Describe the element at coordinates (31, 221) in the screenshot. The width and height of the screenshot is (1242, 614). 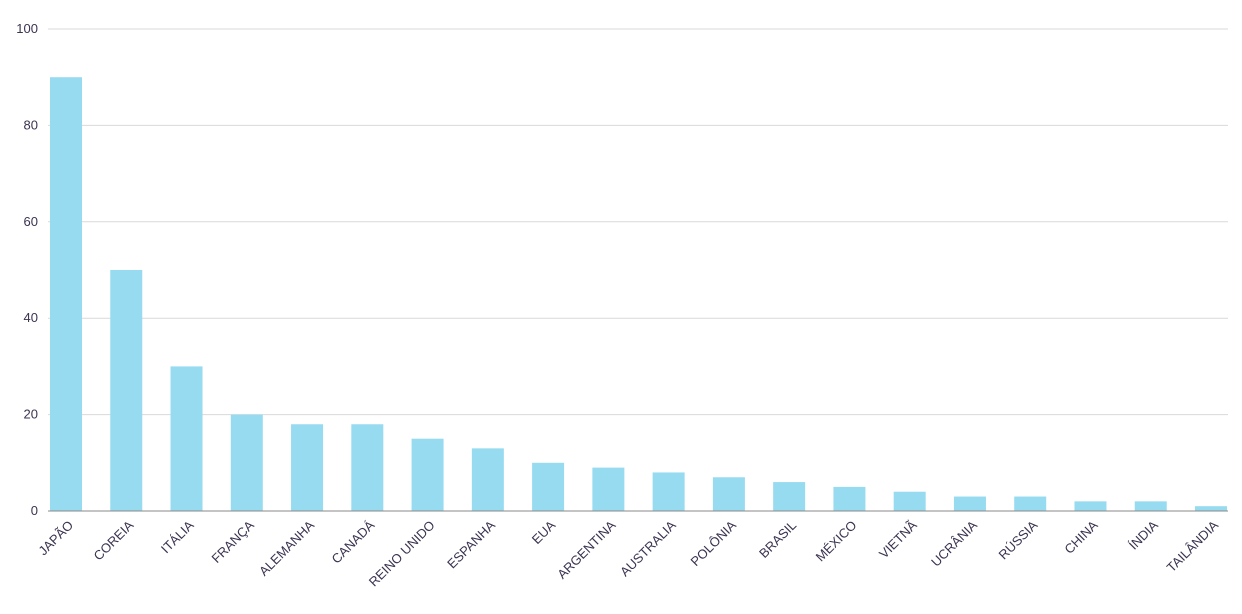
I see `y-tick-label: 60` at that location.